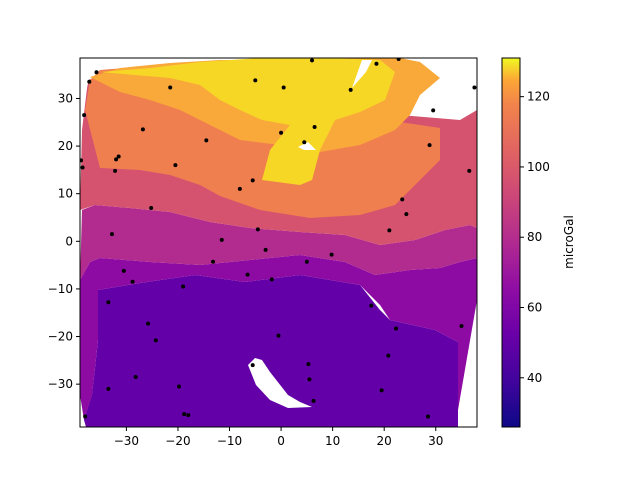 The image size is (640, 480). What do you see at coordinates (83, 411) in the screenshot?
I see `hull-gap-left-bottom` at bounding box center [83, 411].